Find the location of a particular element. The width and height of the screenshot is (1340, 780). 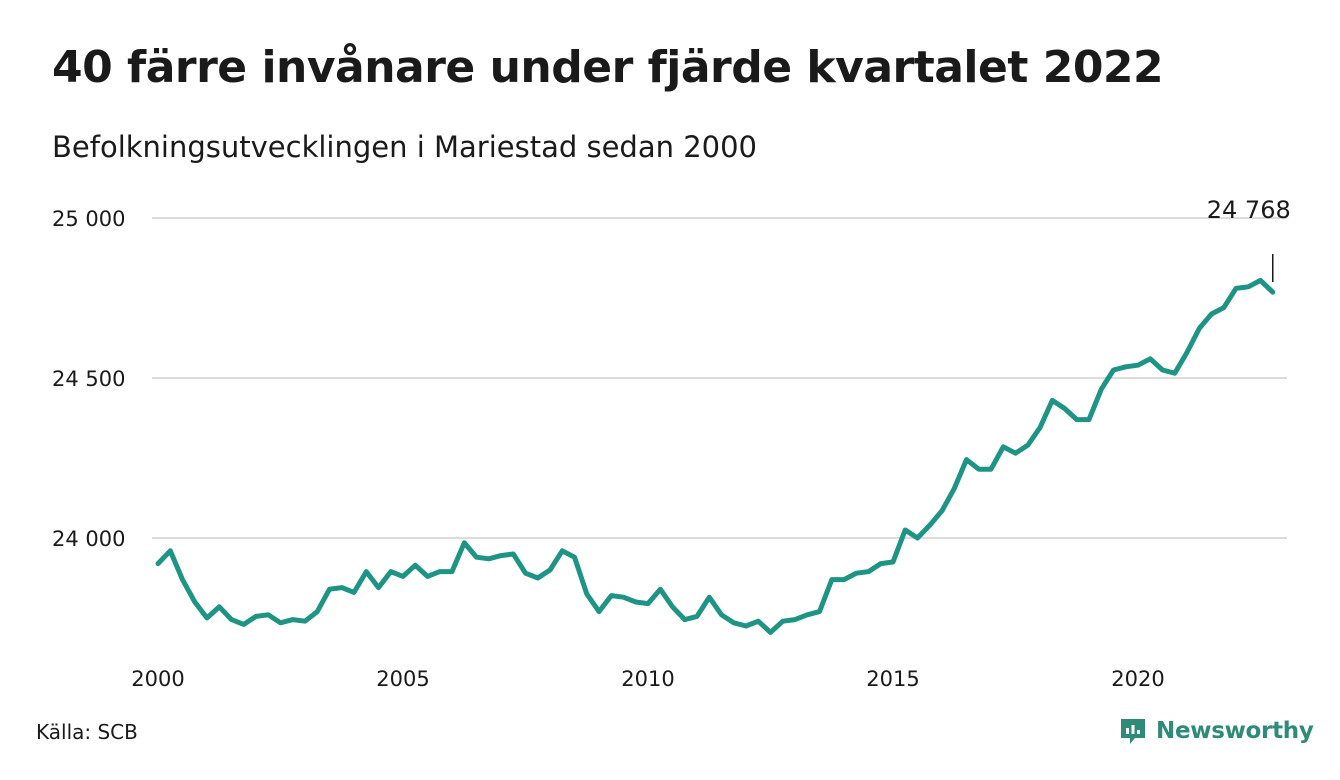

x-axis-ticks: 2000 2005 2010 2015 2020 is located at coordinates (647, 679).